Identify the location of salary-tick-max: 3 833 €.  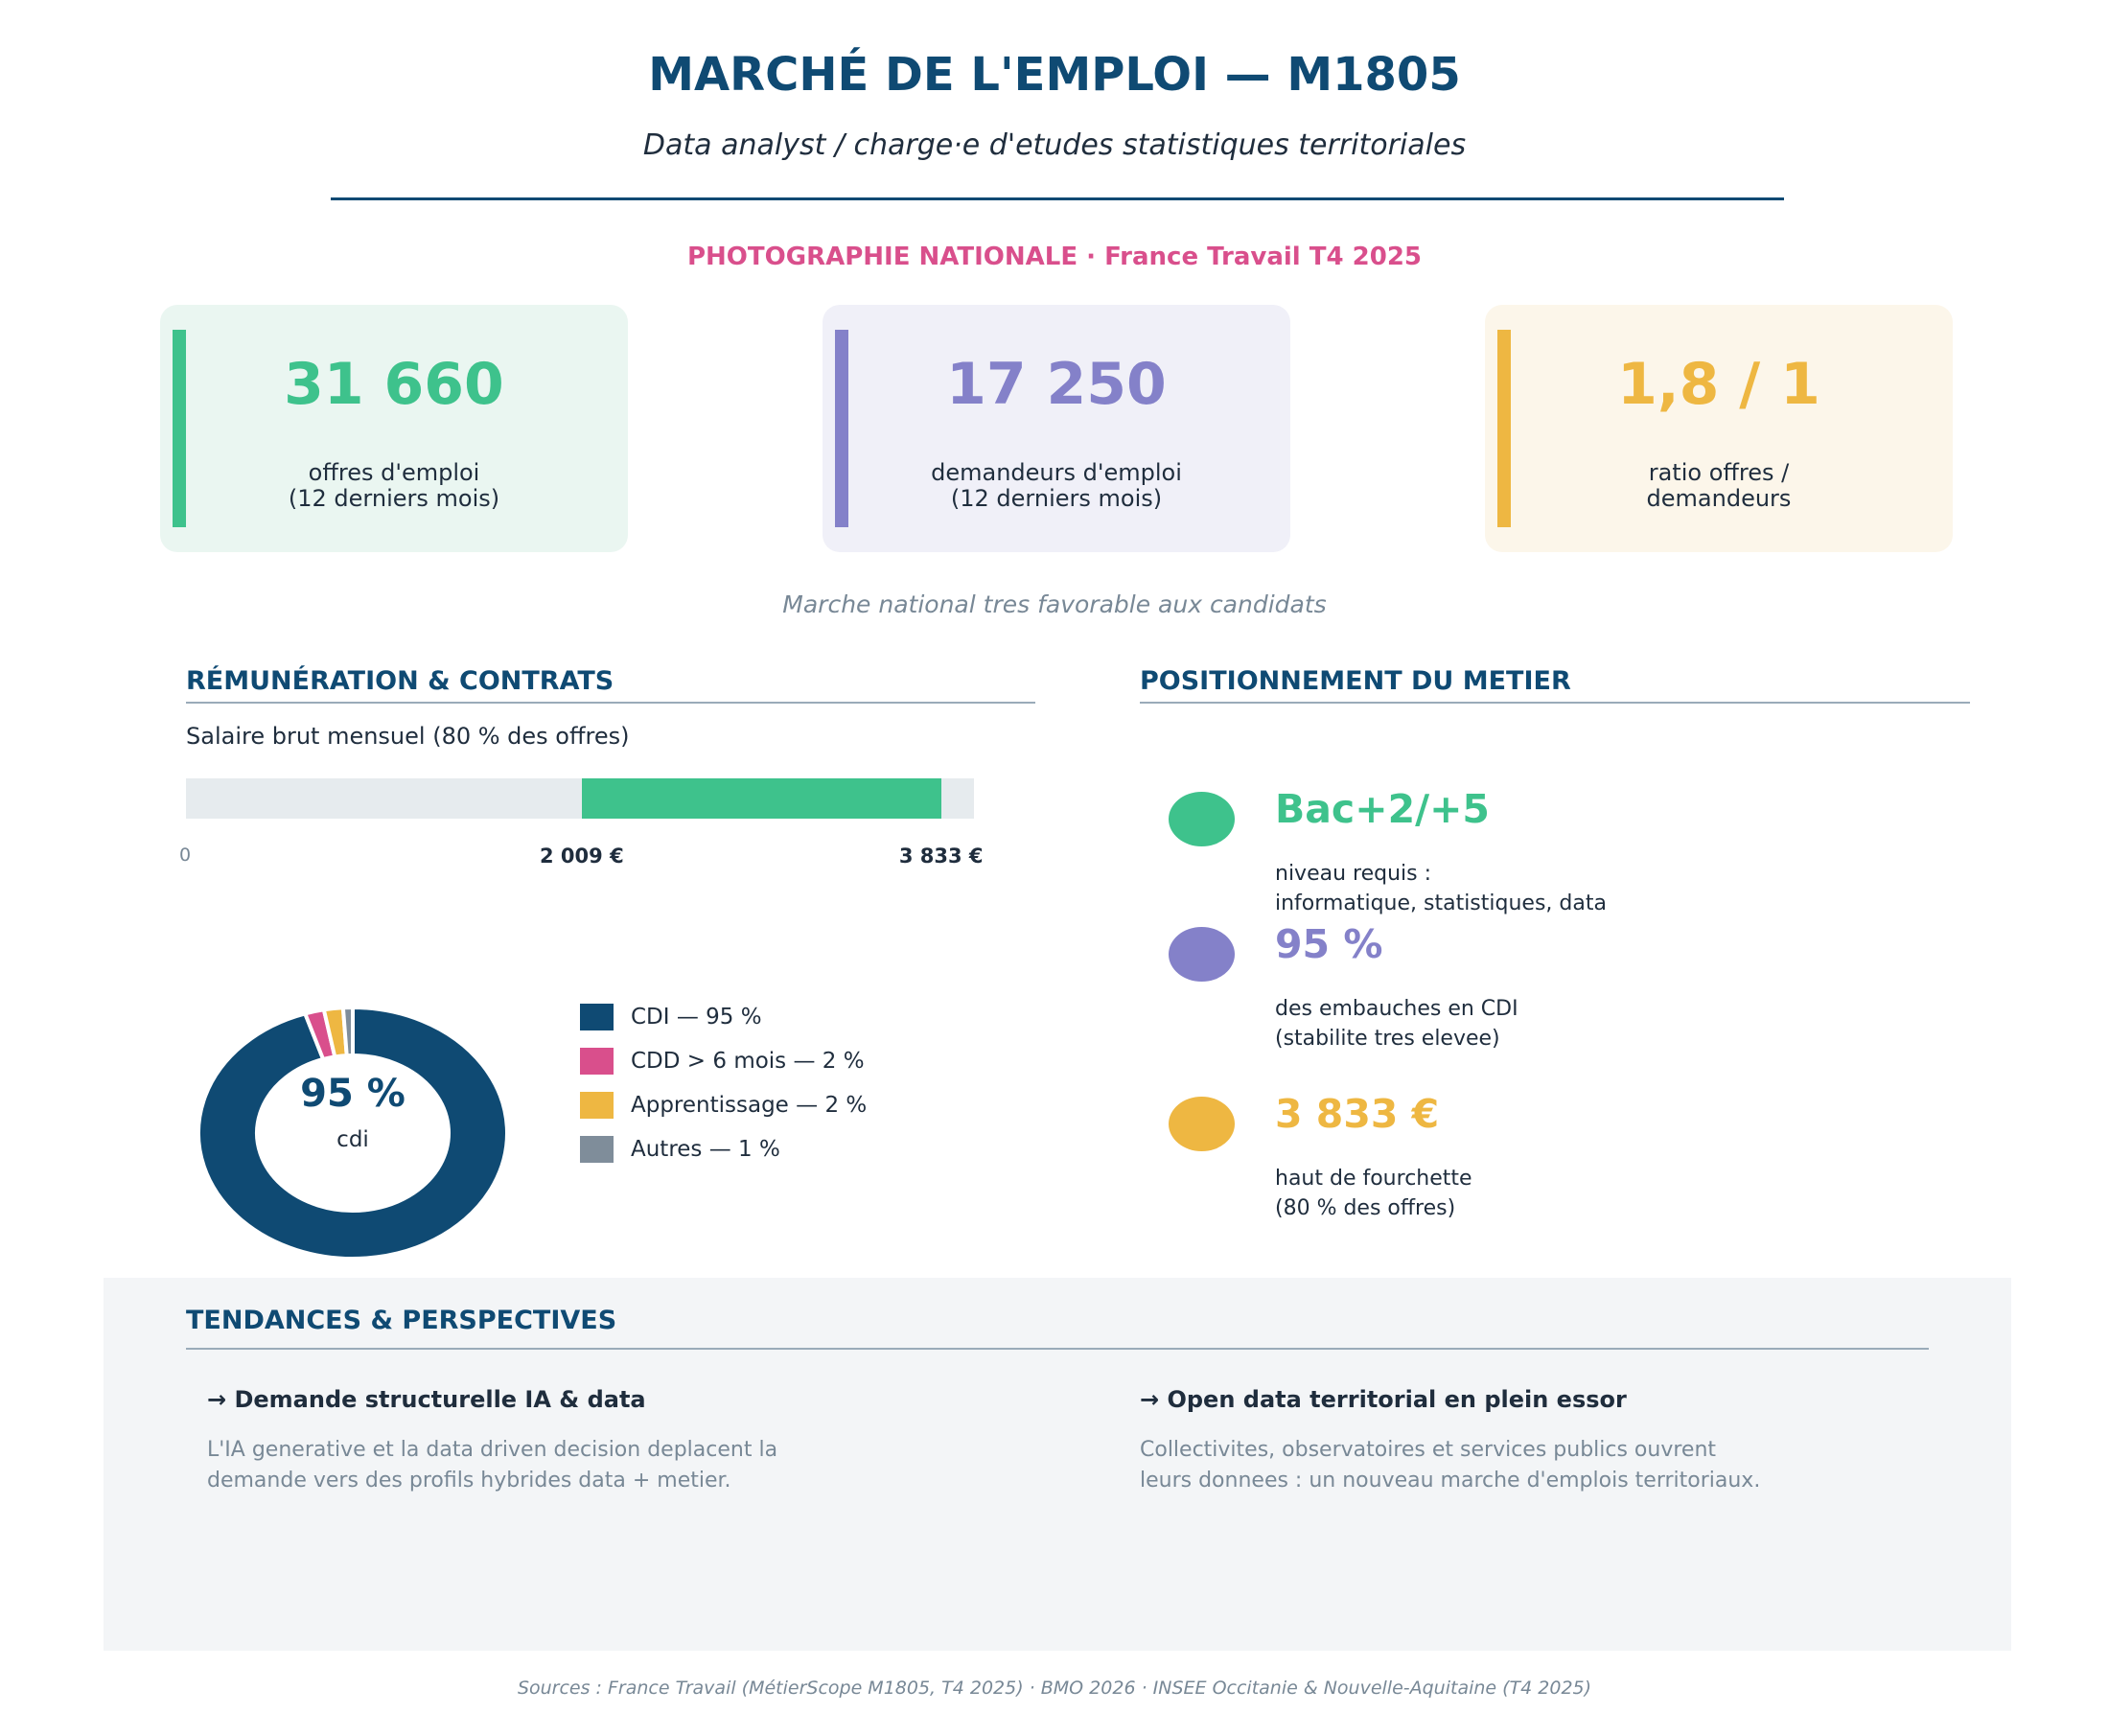
(941, 857).